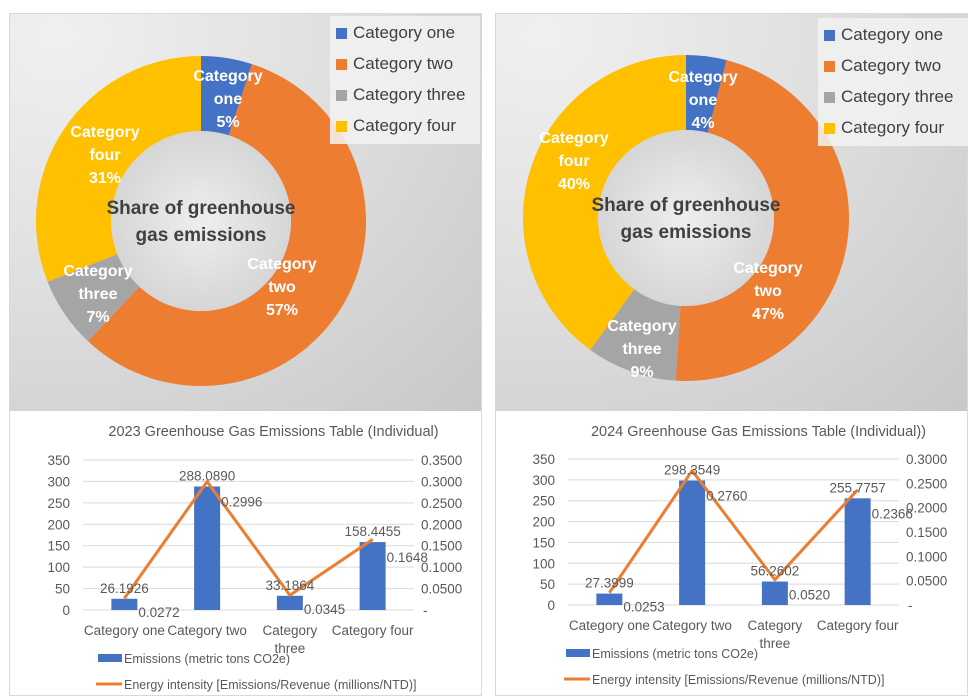 The height and width of the screenshot is (698, 980). I want to click on donut-data-label-category-one: 4%, so click(702, 123).